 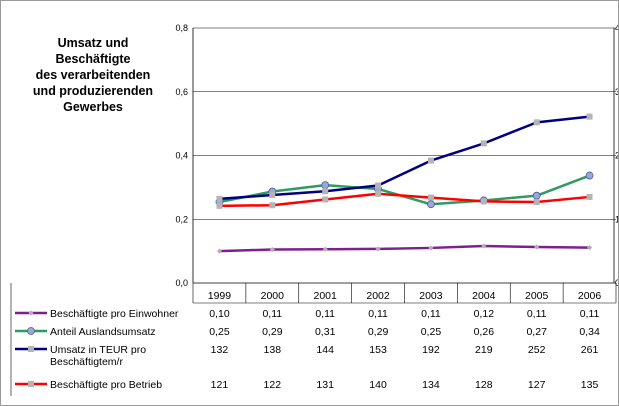 I want to click on category-label: 1999, so click(x=220, y=296).